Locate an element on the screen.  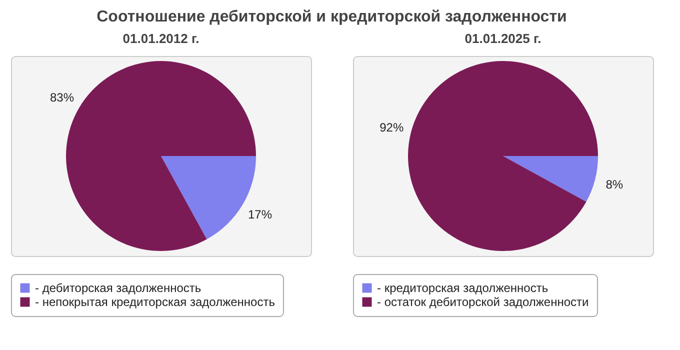
chart-subtitle: 01.01.2025 г. is located at coordinates (503, 38).